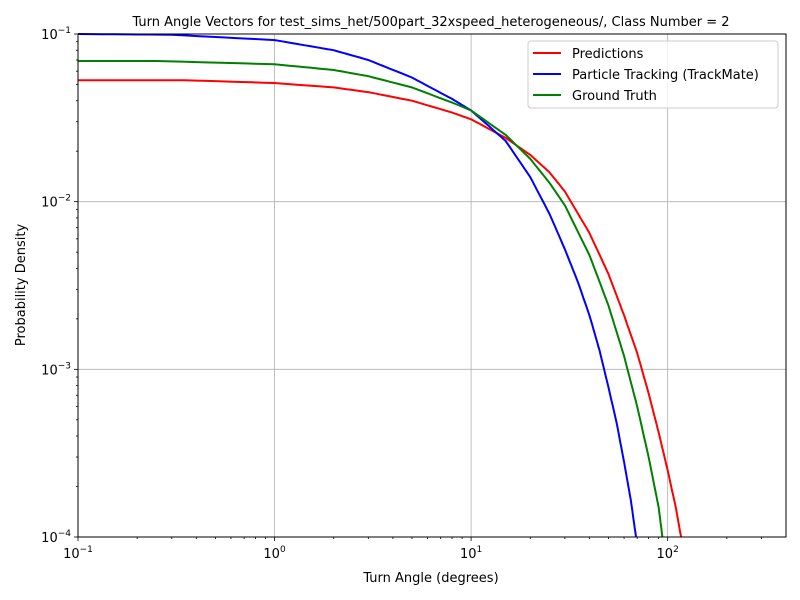 This screenshot has width=800, height=600. Describe the element at coordinates (56, 202) in the screenshot. I see `y-tick-label: 10⁻²` at that location.